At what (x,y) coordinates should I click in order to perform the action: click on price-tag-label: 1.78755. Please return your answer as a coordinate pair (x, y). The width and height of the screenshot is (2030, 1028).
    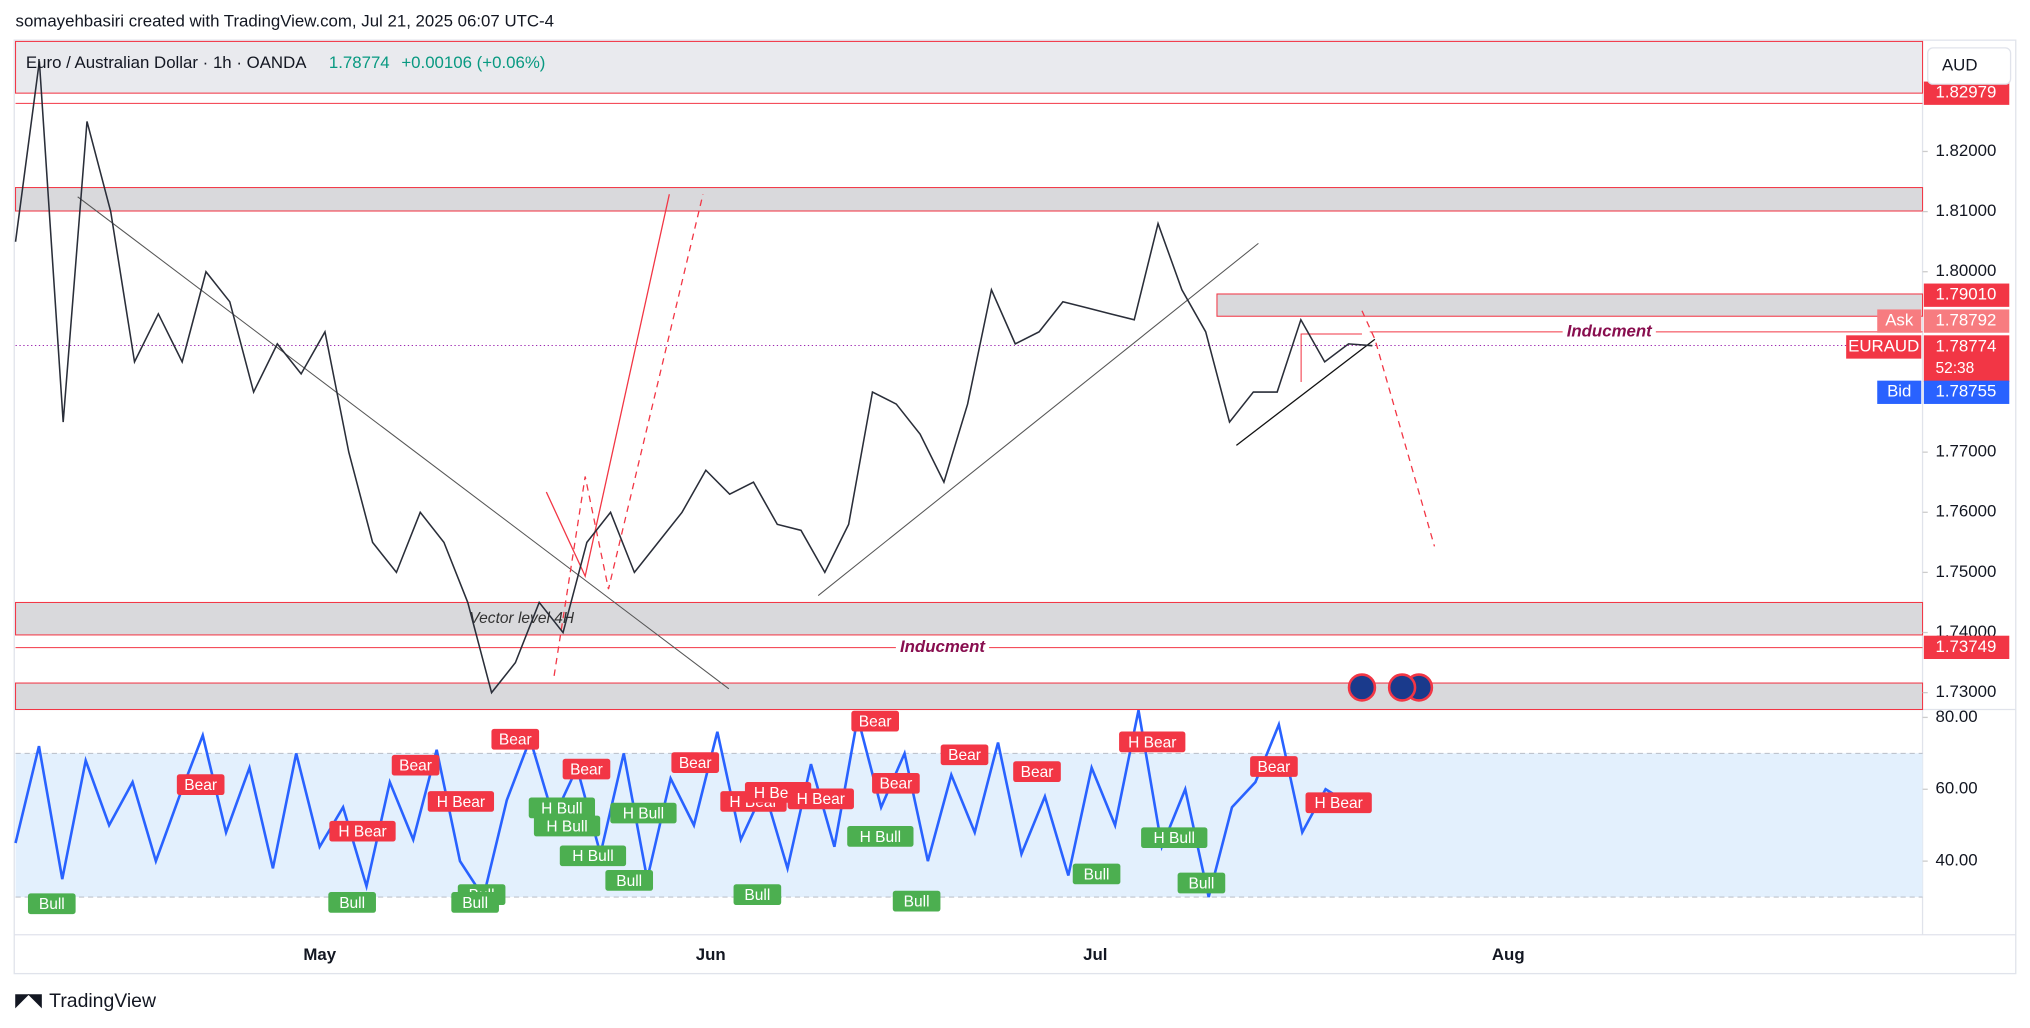
    Looking at the image, I should click on (1965, 391).